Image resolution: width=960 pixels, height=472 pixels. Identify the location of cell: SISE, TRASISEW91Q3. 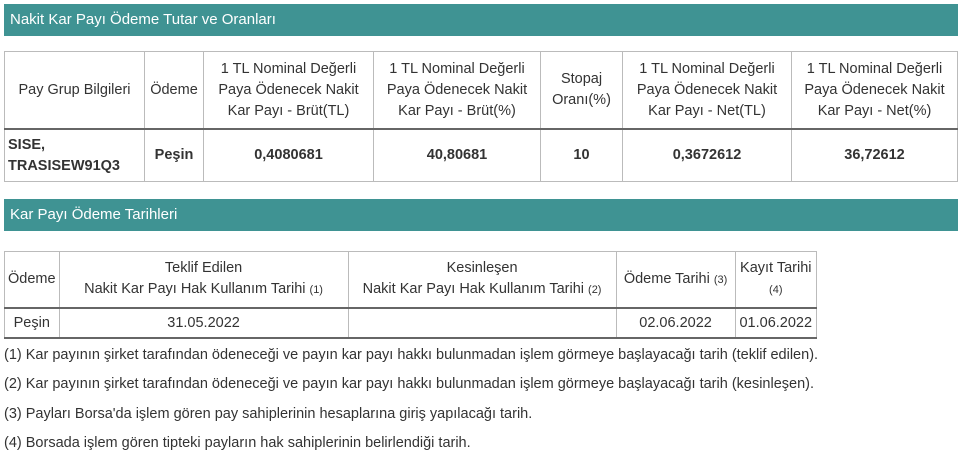
(74, 155).